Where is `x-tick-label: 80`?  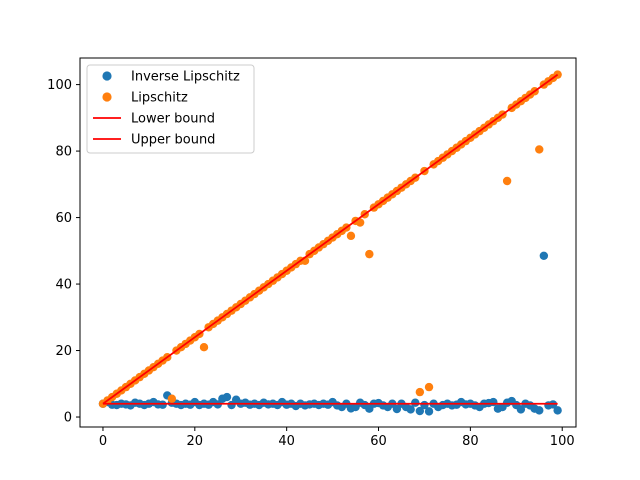
x-tick-label: 80 is located at coordinates (470, 441).